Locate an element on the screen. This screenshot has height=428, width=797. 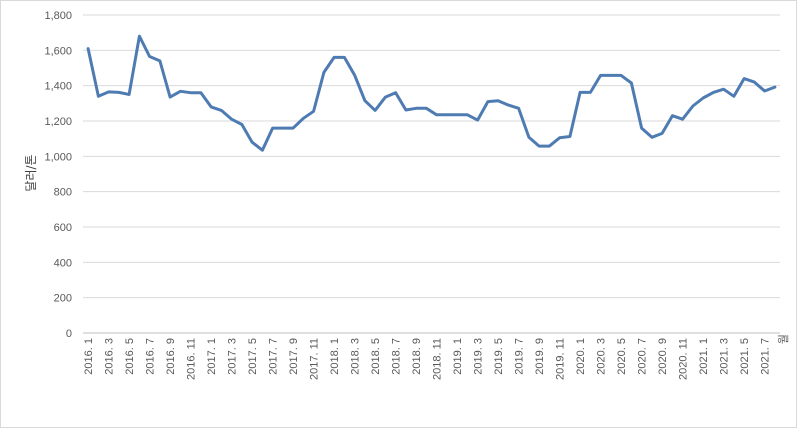
y-tick-label: 800 is located at coordinates (63, 193).